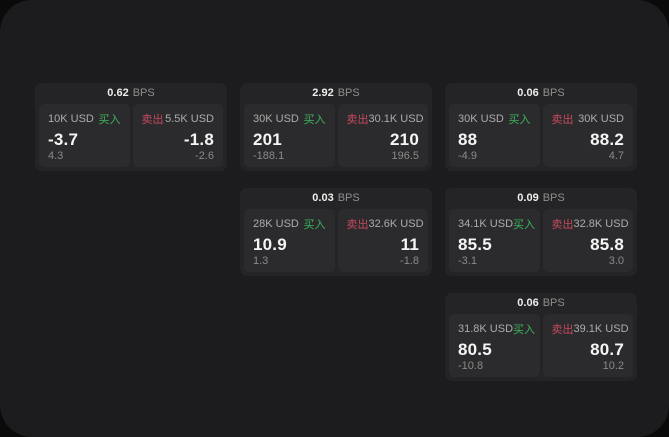 Image resolution: width=669 pixels, height=437 pixels. What do you see at coordinates (607, 139) in the screenshot?
I see `sell-price: 88.2` at bounding box center [607, 139].